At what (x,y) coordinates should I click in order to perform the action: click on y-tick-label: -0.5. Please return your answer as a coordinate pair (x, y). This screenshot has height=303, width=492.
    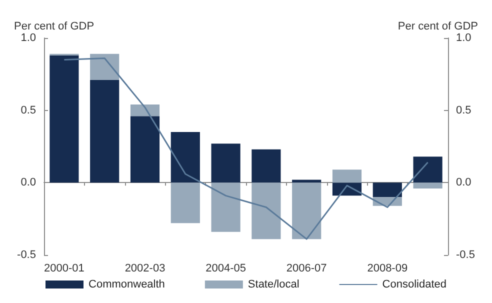
    Looking at the image, I should click on (26, 255).